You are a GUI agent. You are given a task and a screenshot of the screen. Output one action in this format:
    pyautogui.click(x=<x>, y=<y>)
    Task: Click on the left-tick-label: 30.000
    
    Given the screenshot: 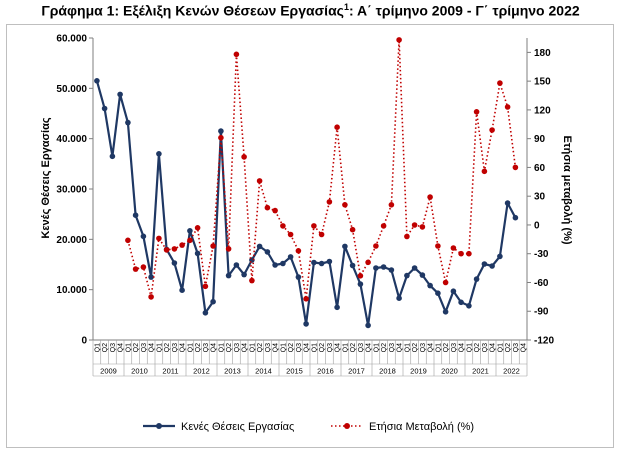 What is the action you would take?
    pyautogui.click(x=71, y=190)
    